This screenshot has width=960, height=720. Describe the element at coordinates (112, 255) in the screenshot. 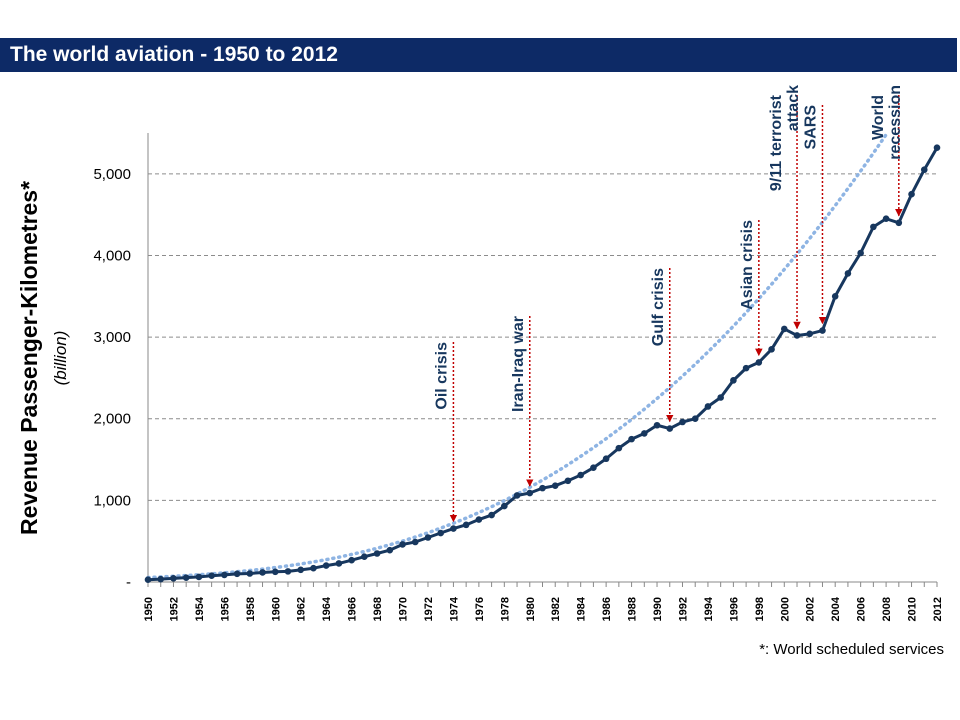

I see `y-tick-label: 4,000` at that location.